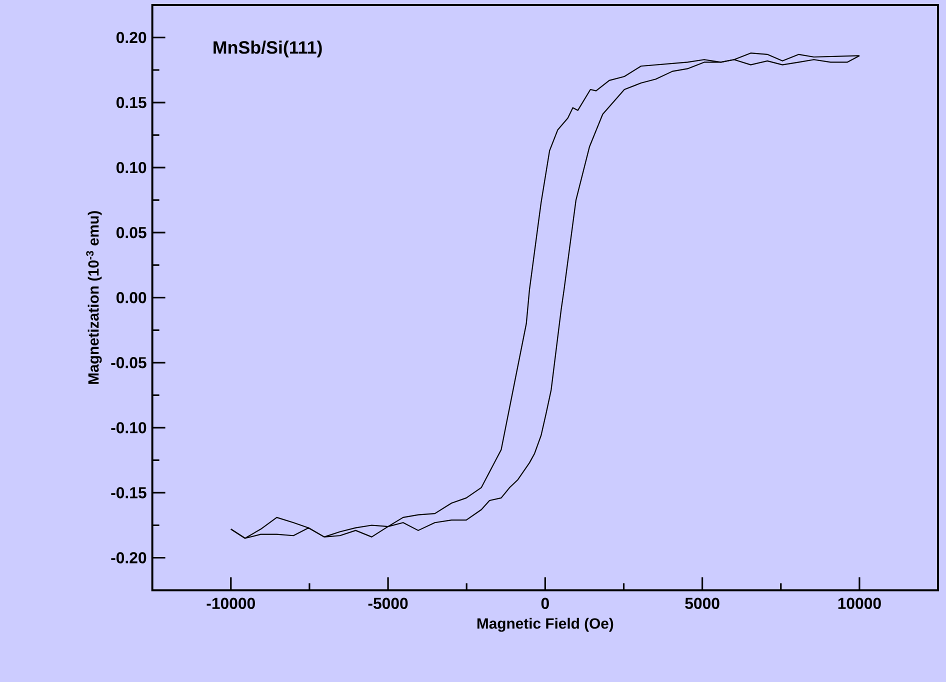 The height and width of the screenshot is (682, 946). I want to click on y-tick-label: 0.00, so click(131, 298).